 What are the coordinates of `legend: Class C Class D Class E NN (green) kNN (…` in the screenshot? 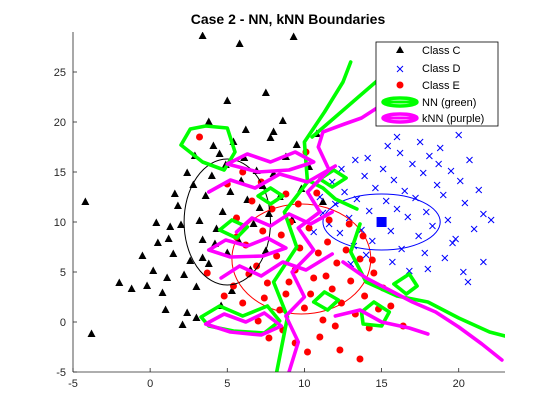 It's located at (437, 84).